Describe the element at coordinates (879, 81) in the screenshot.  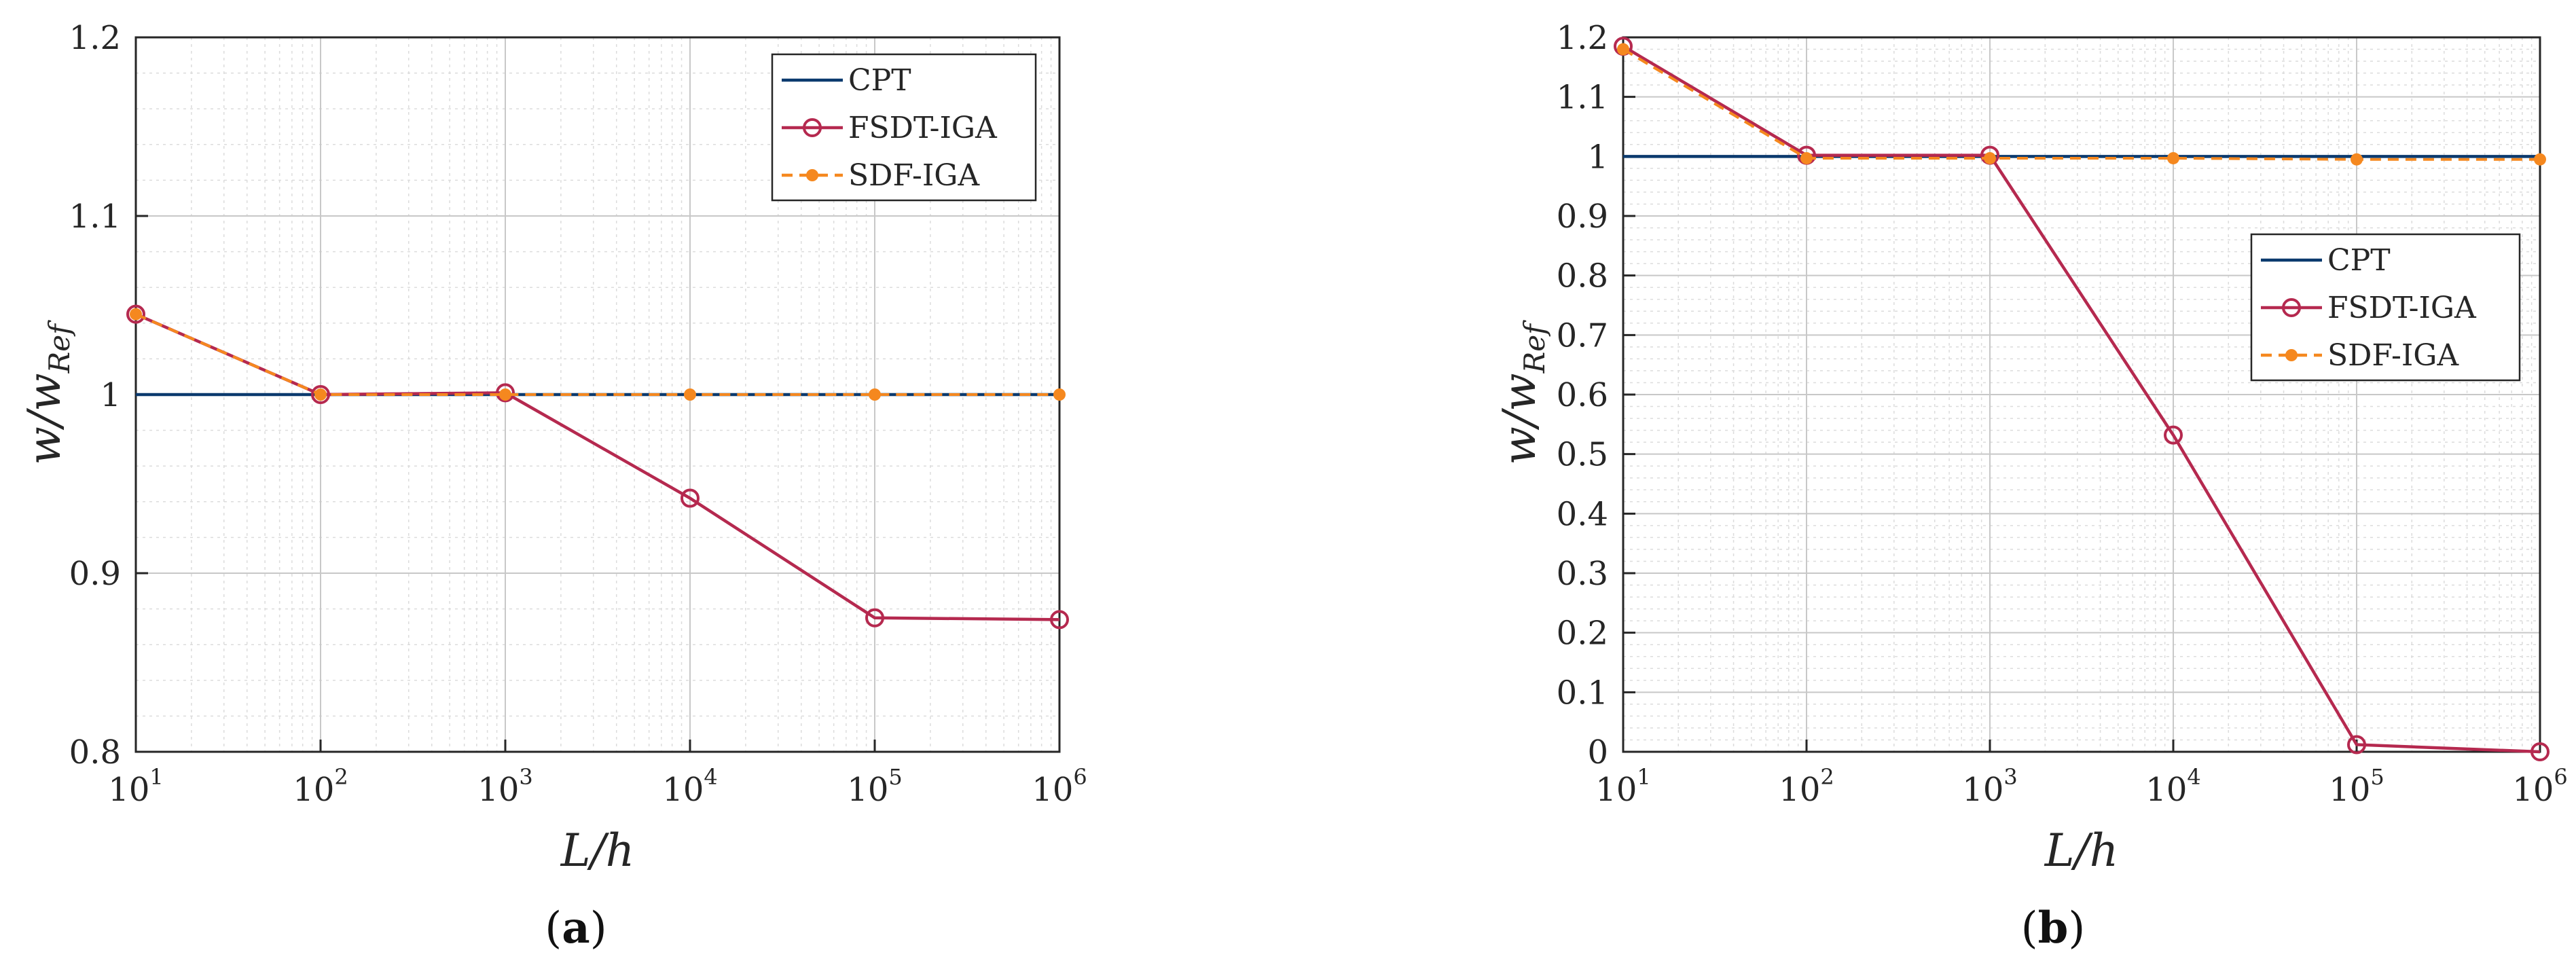
I see `legend-label-cpt-a: CPT` at that location.